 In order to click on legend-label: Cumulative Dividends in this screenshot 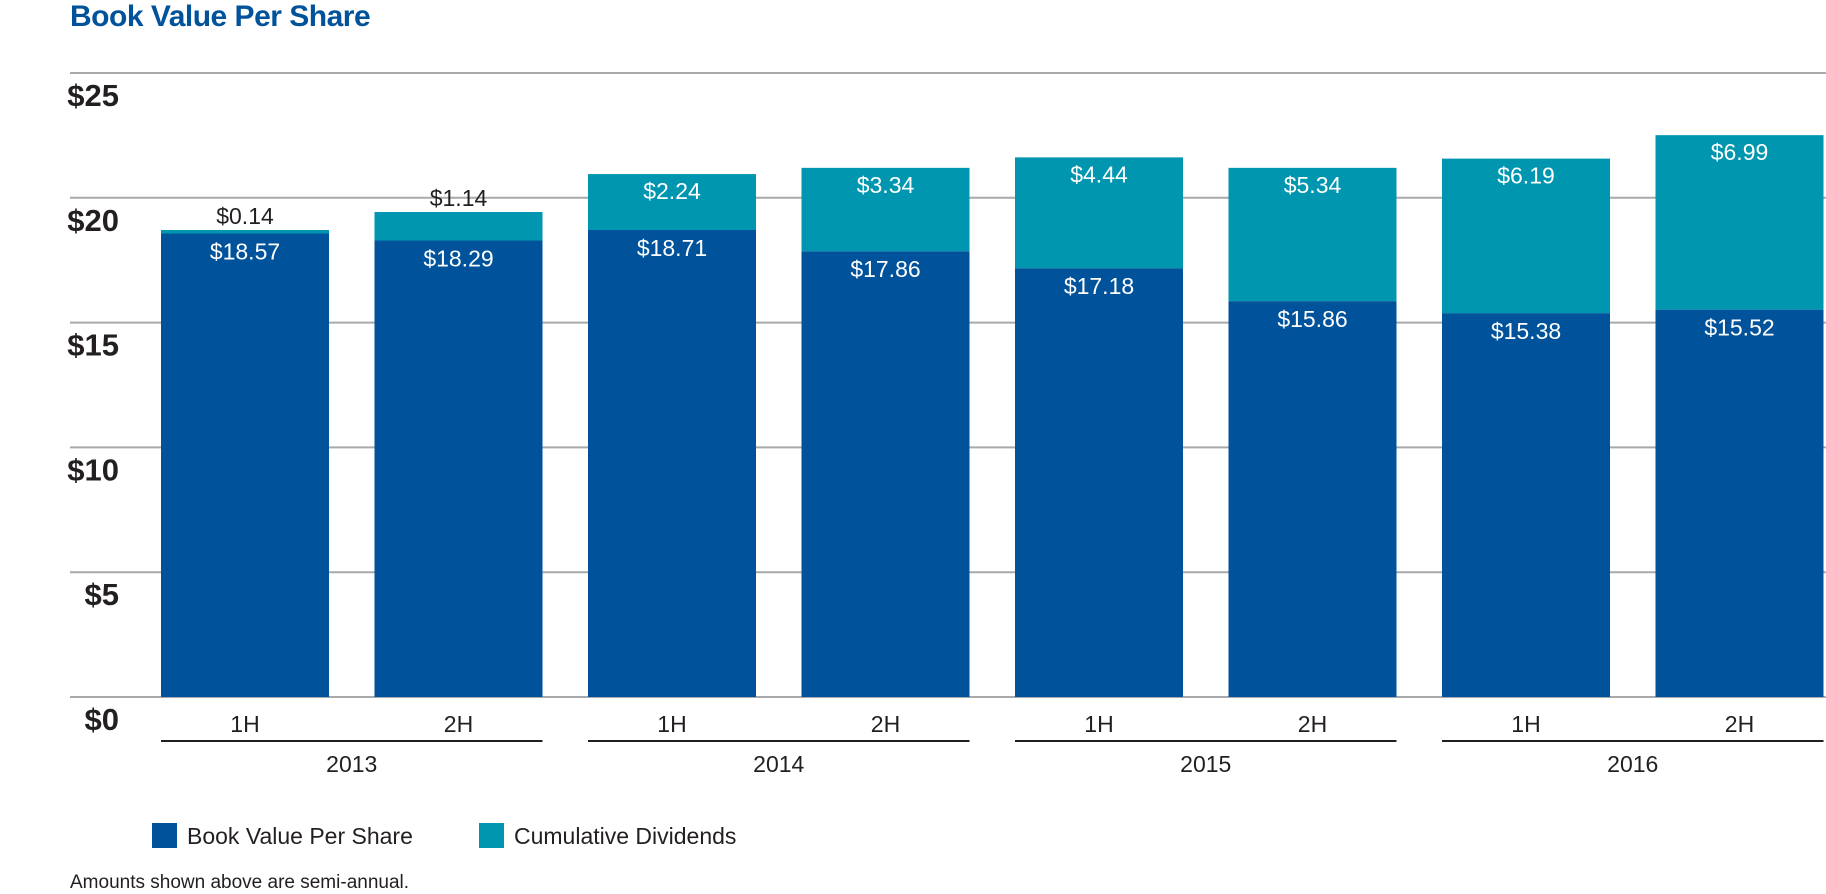, I will do `click(625, 836)`.